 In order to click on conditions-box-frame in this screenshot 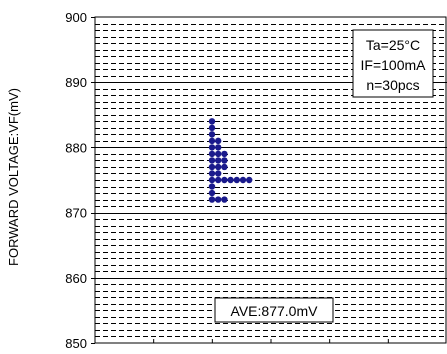, I will do `click(393, 63)`.